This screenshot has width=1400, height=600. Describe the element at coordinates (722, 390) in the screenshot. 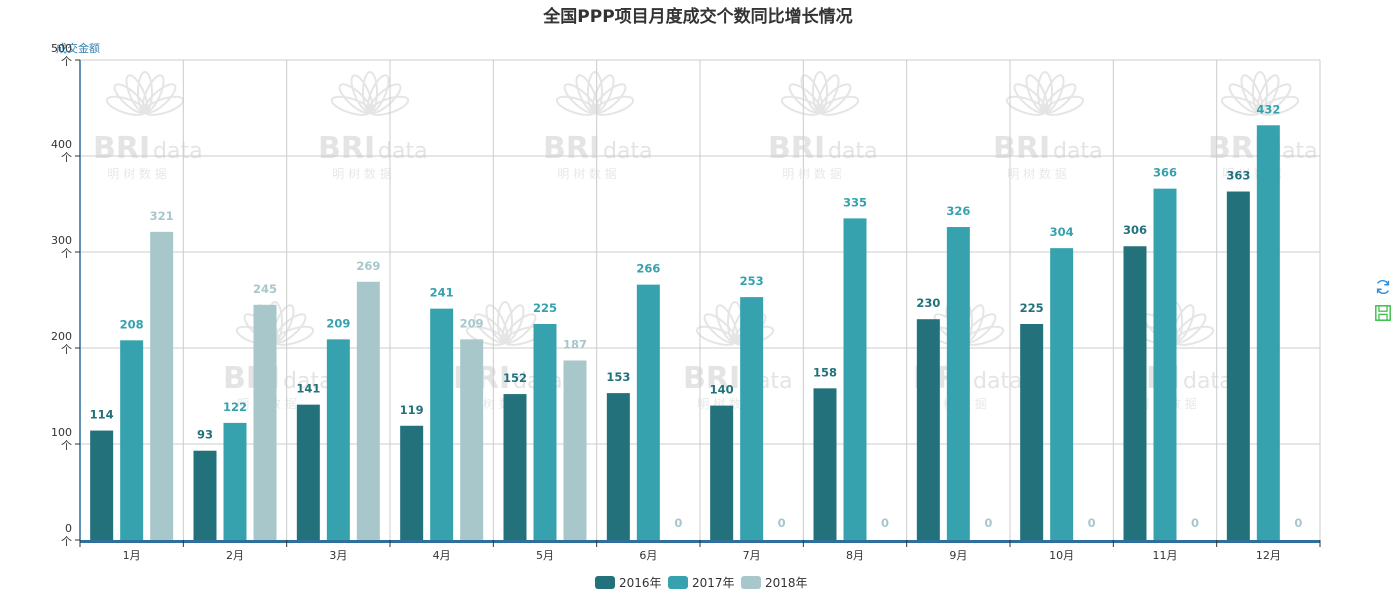

I see `data-label: 140` at that location.